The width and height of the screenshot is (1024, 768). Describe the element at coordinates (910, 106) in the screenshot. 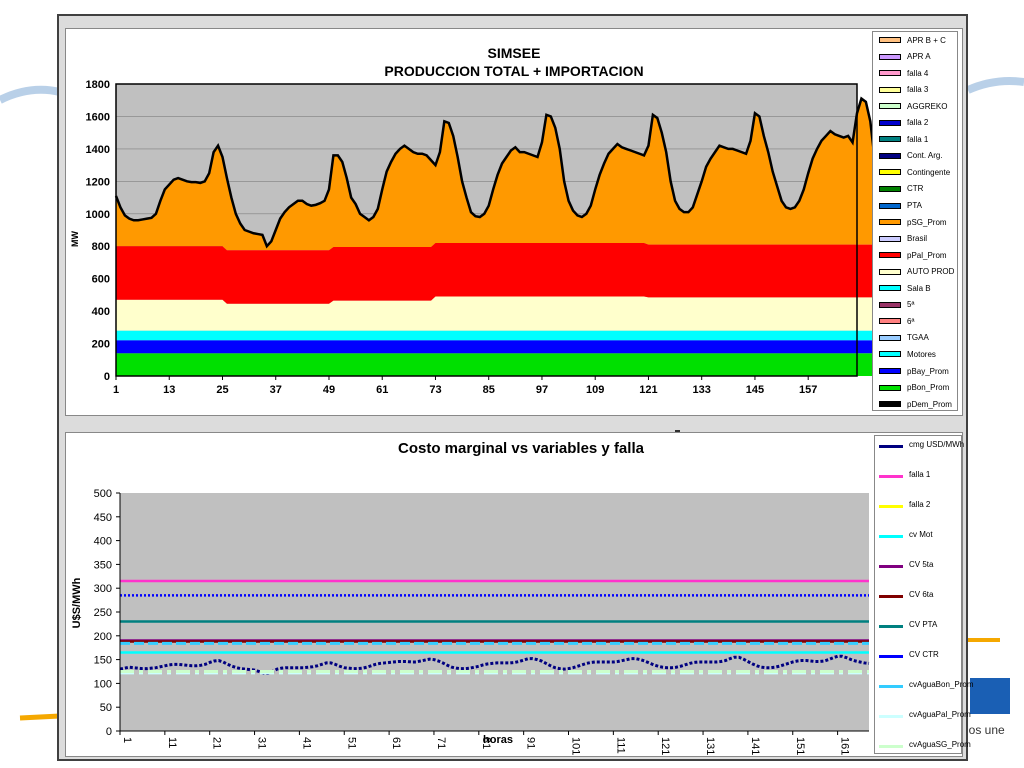

I see `legend-item: AGGREKO` at that location.